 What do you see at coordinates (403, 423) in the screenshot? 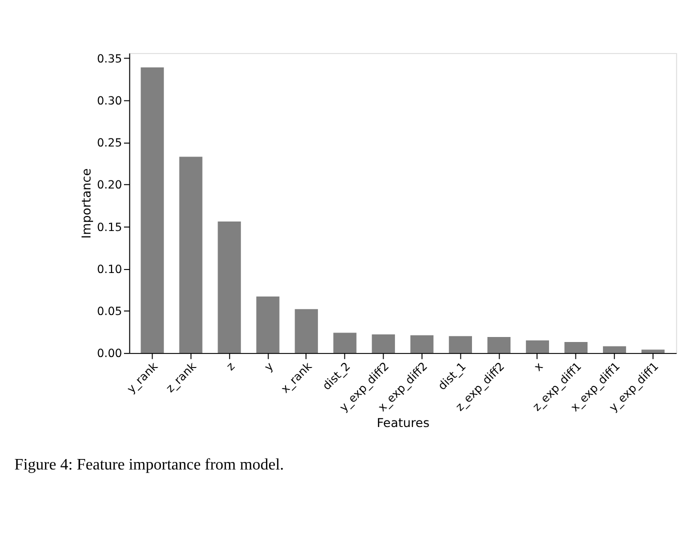
I see `x-axis-title: Features` at bounding box center [403, 423].